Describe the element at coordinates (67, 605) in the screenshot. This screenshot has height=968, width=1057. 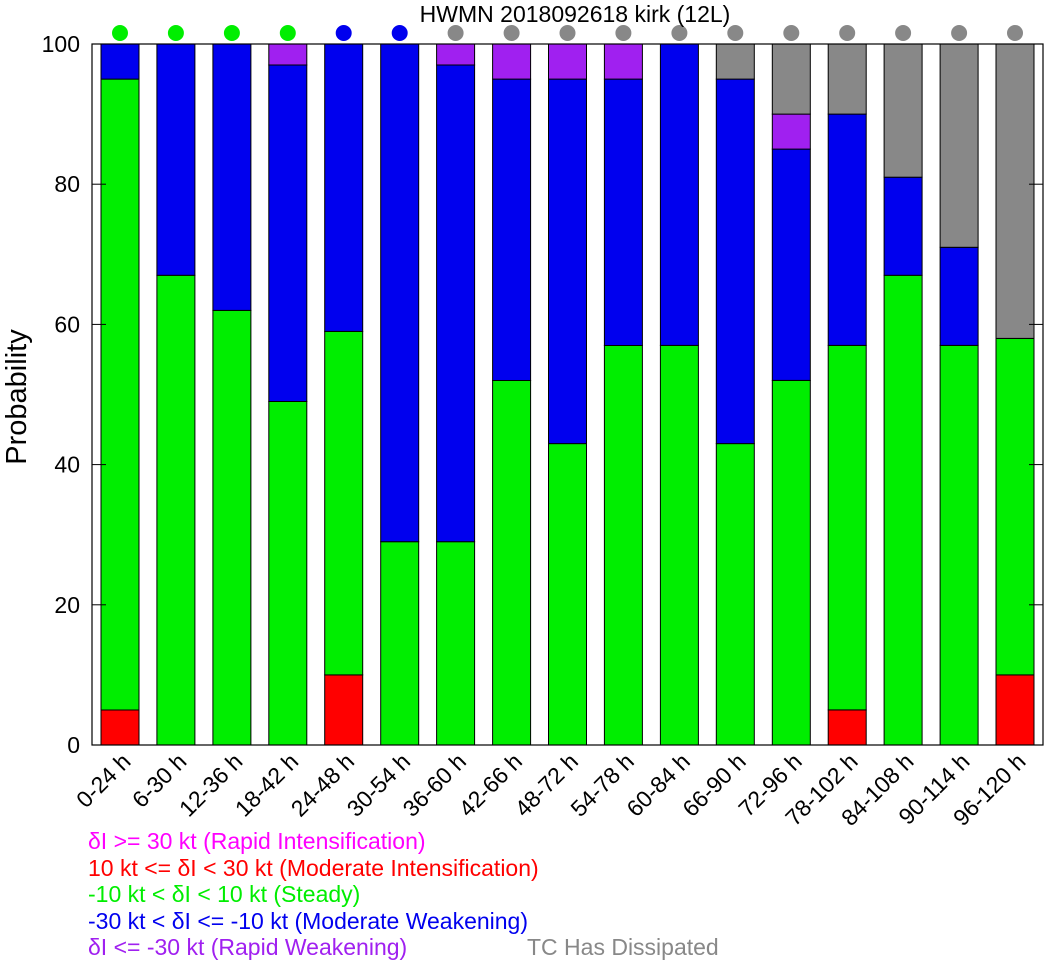
I see `y-tick-label: 20` at that location.